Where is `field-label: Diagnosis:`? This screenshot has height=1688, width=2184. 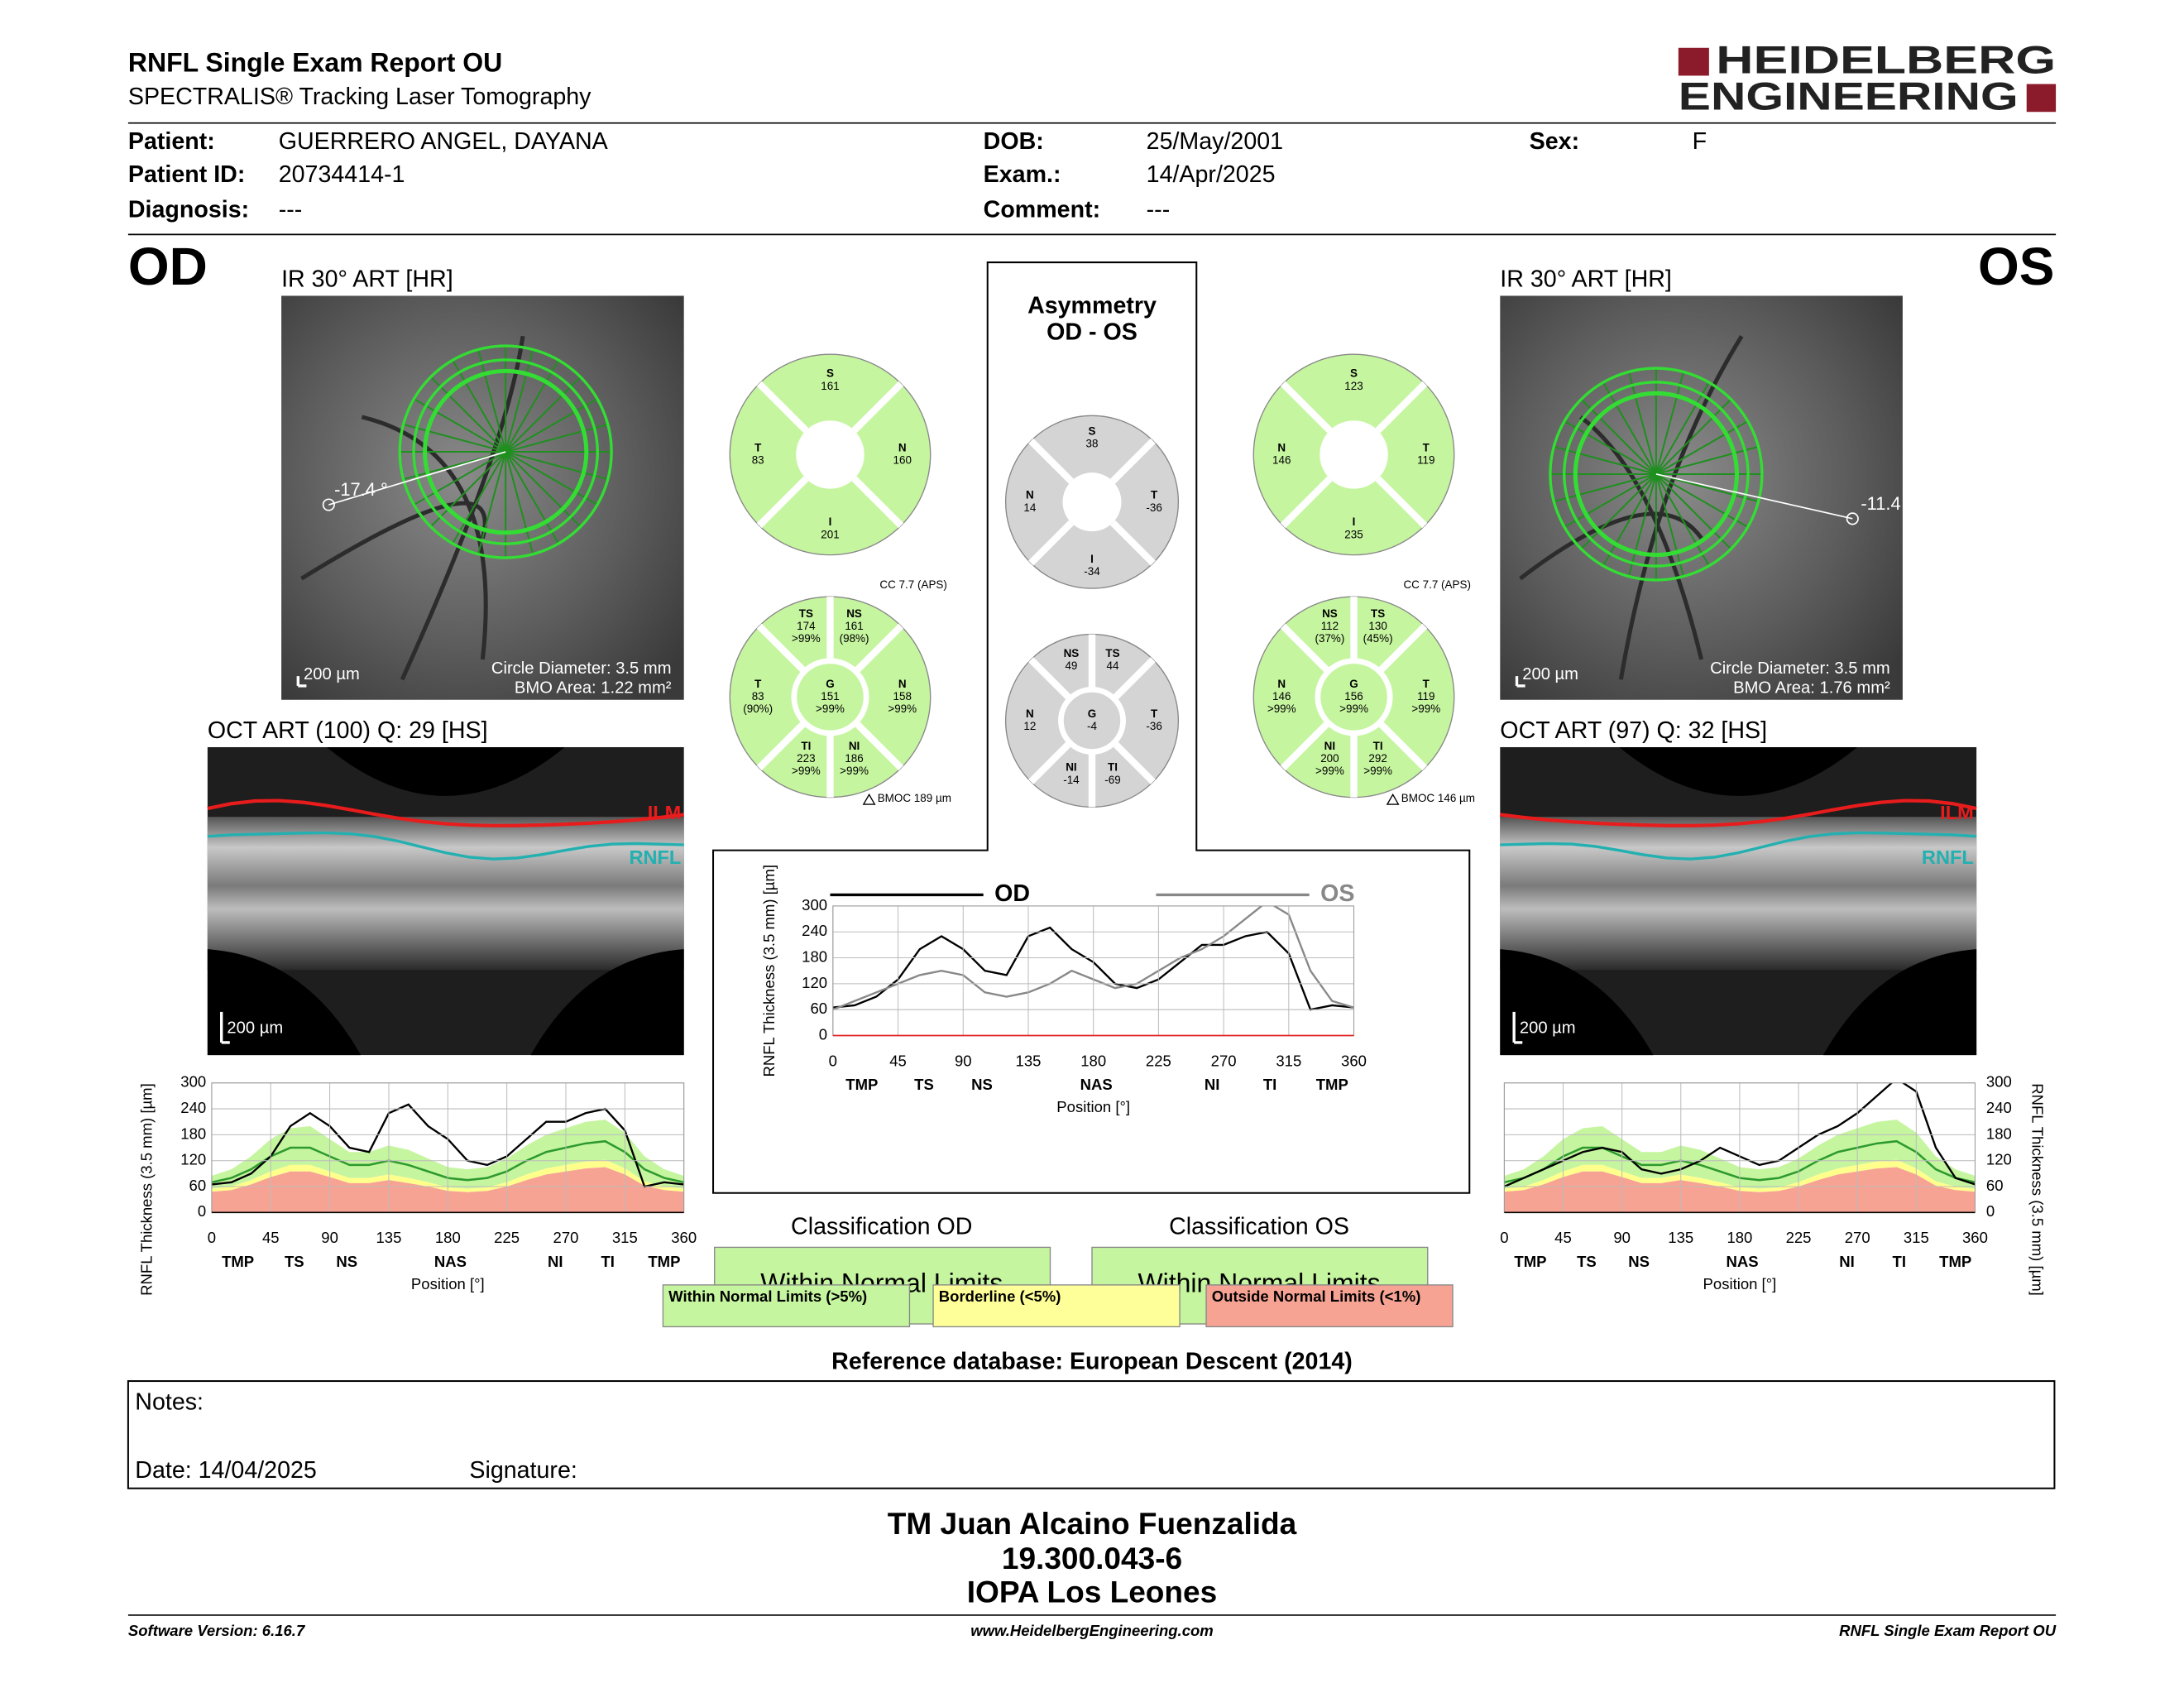 field-label: Diagnosis: is located at coordinates (188, 209).